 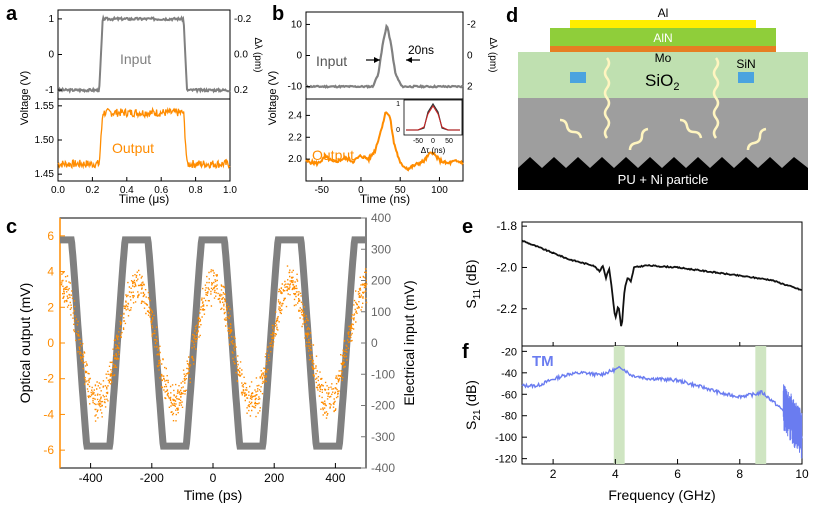 What do you see at coordinates (663, 24) in the screenshot?
I see `al-layer` at bounding box center [663, 24].